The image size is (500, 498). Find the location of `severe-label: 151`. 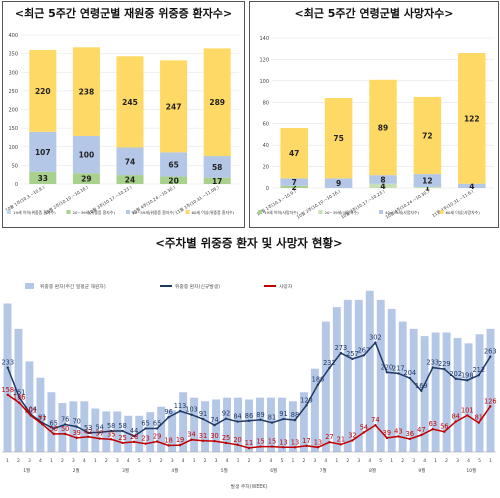

severe-label: 151 is located at coordinates (19, 392).